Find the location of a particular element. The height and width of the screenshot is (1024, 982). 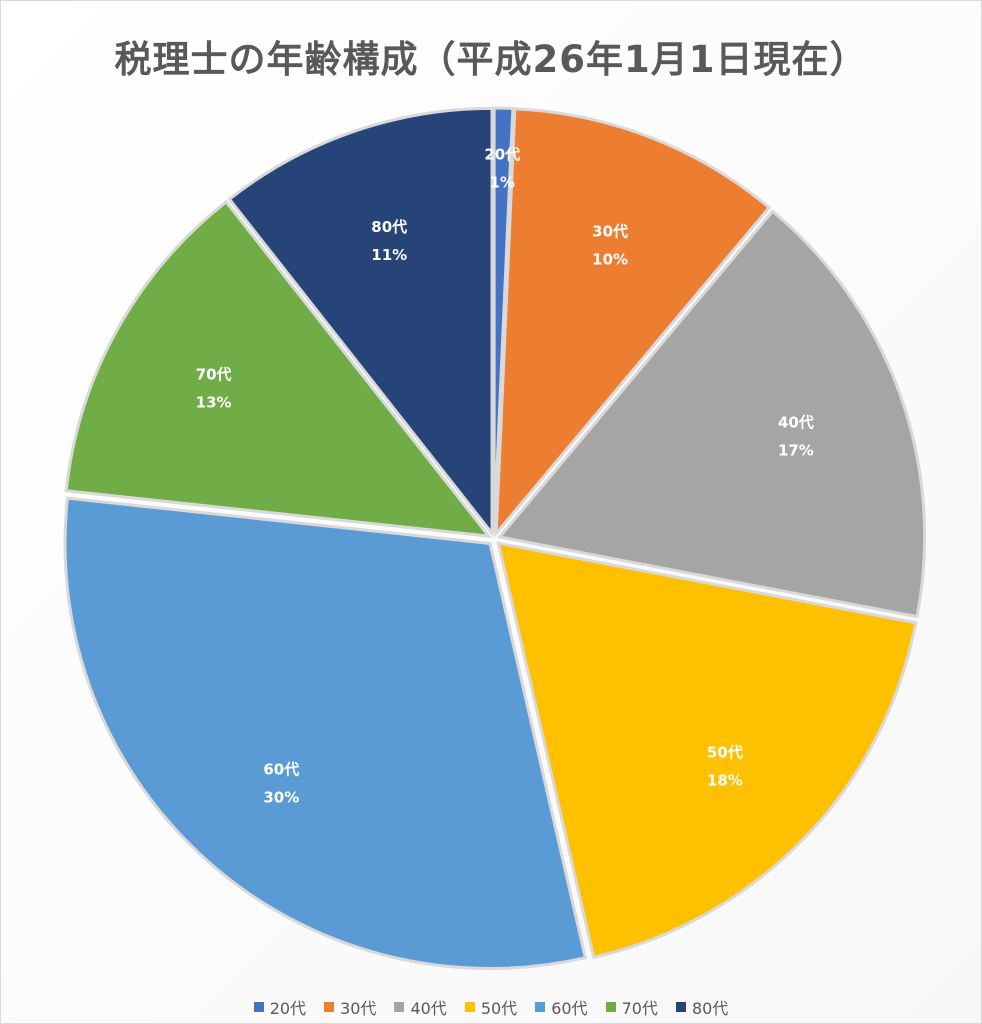

slice-label-percent: 18% is located at coordinates (725, 780).